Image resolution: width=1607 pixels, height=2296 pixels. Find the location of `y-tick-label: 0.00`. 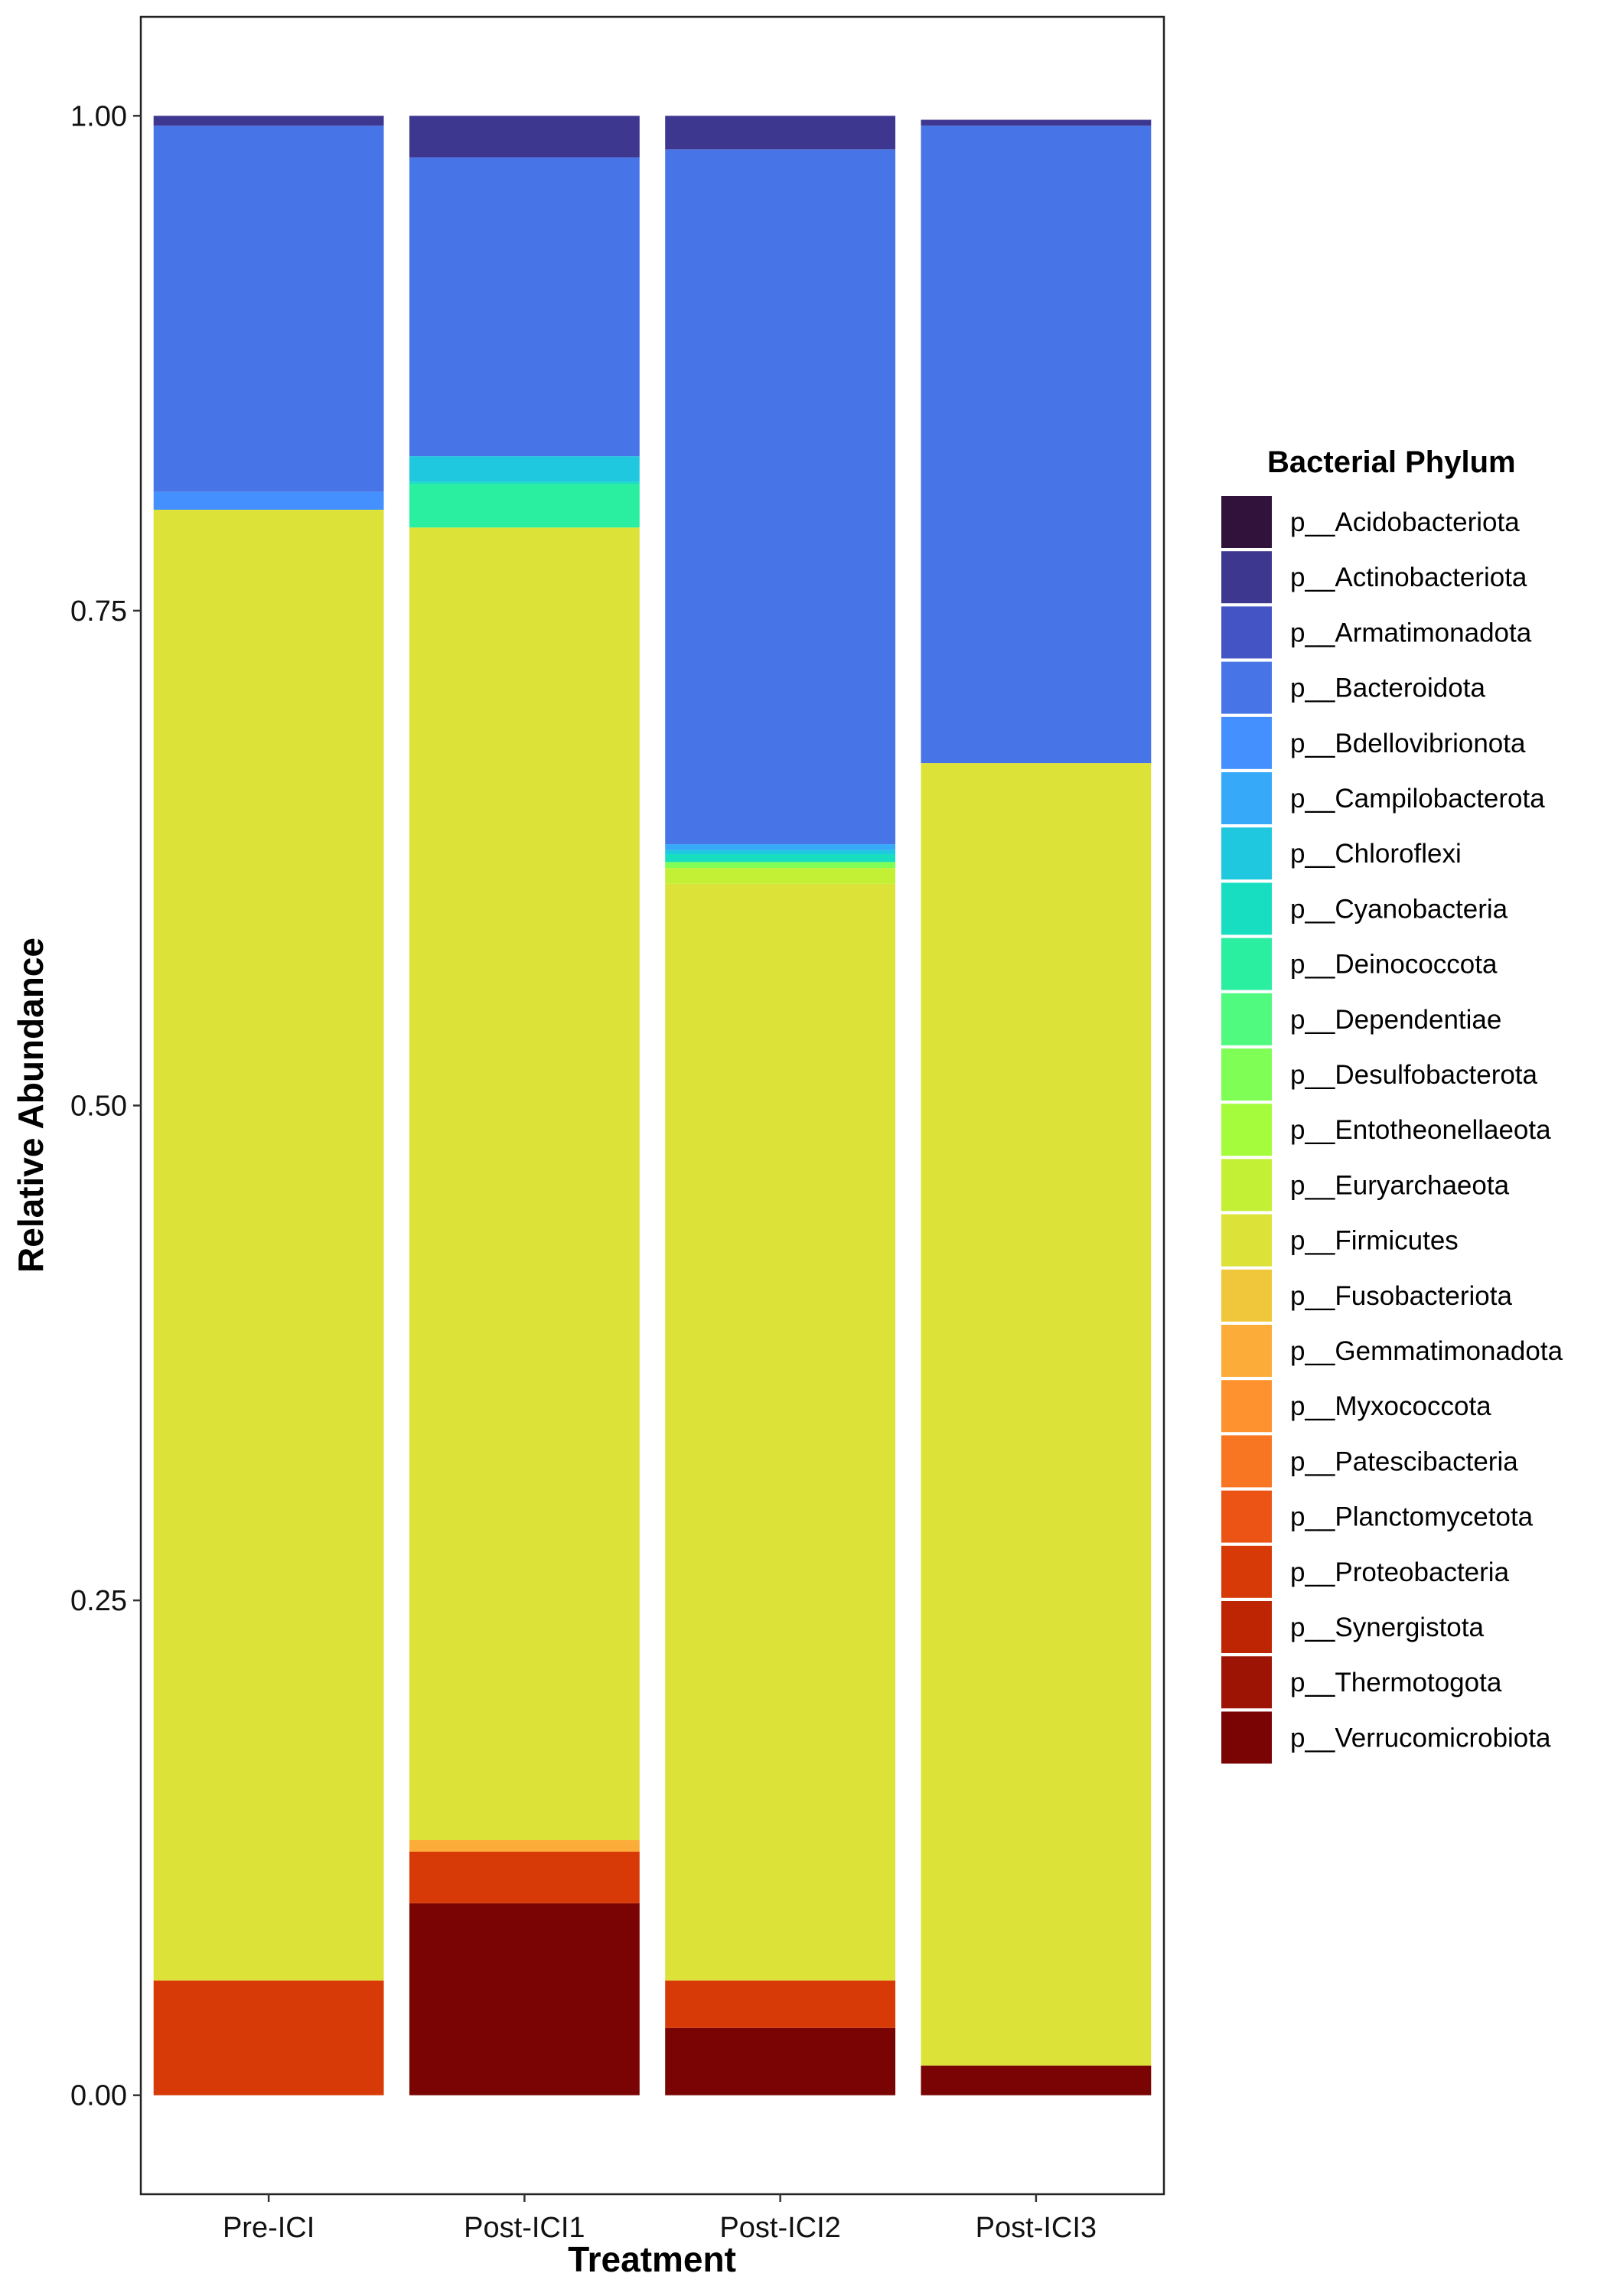

y-tick-label: 0.00 is located at coordinates (98, 2096).